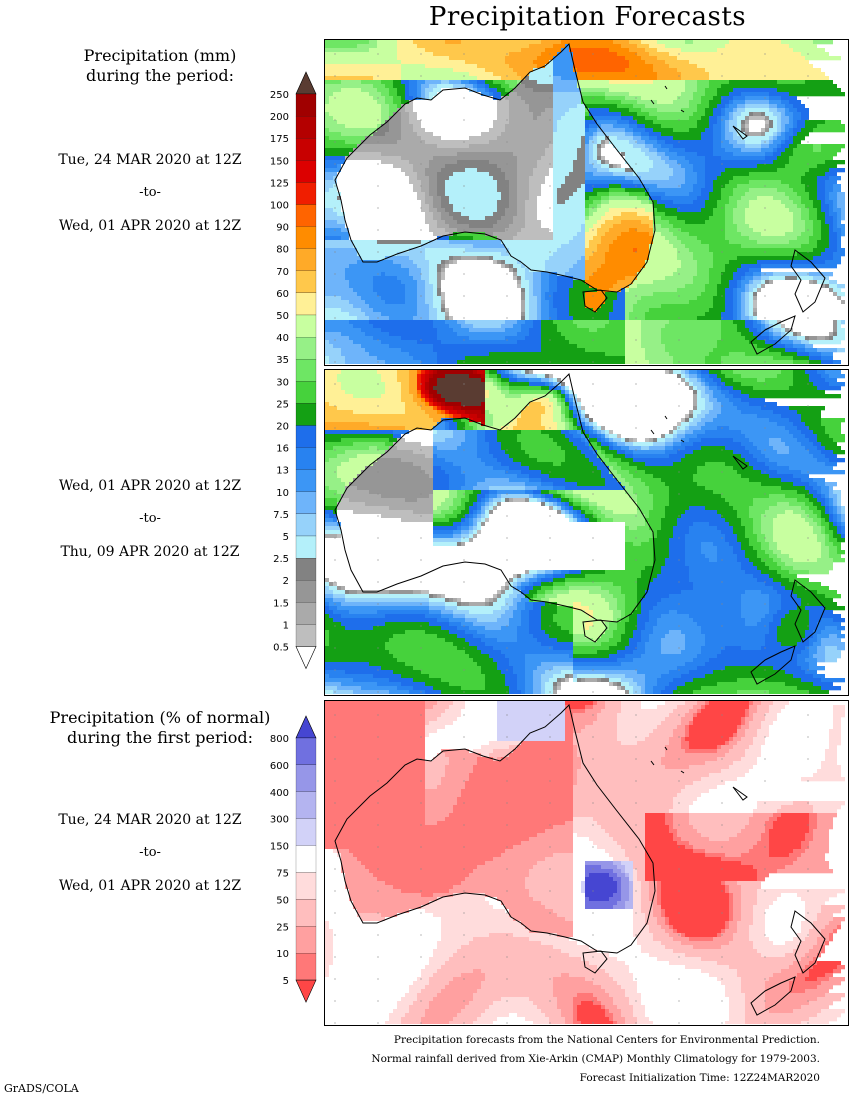  Describe the element at coordinates (306, 727) in the screenshot. I see `pct-over-triangle` at that location.